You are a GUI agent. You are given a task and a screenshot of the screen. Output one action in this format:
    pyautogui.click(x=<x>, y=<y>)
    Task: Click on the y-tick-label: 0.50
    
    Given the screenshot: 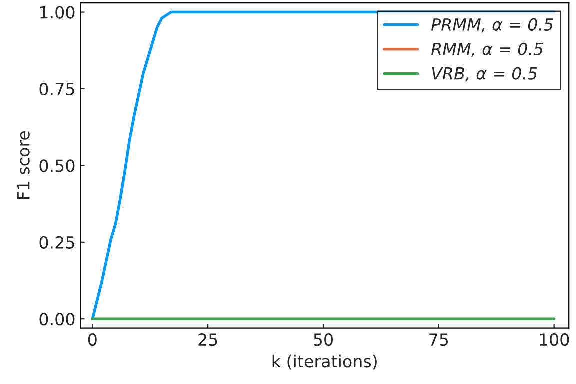 What is the action you would take?
    pyautogui.click(x=57, y=166)
    